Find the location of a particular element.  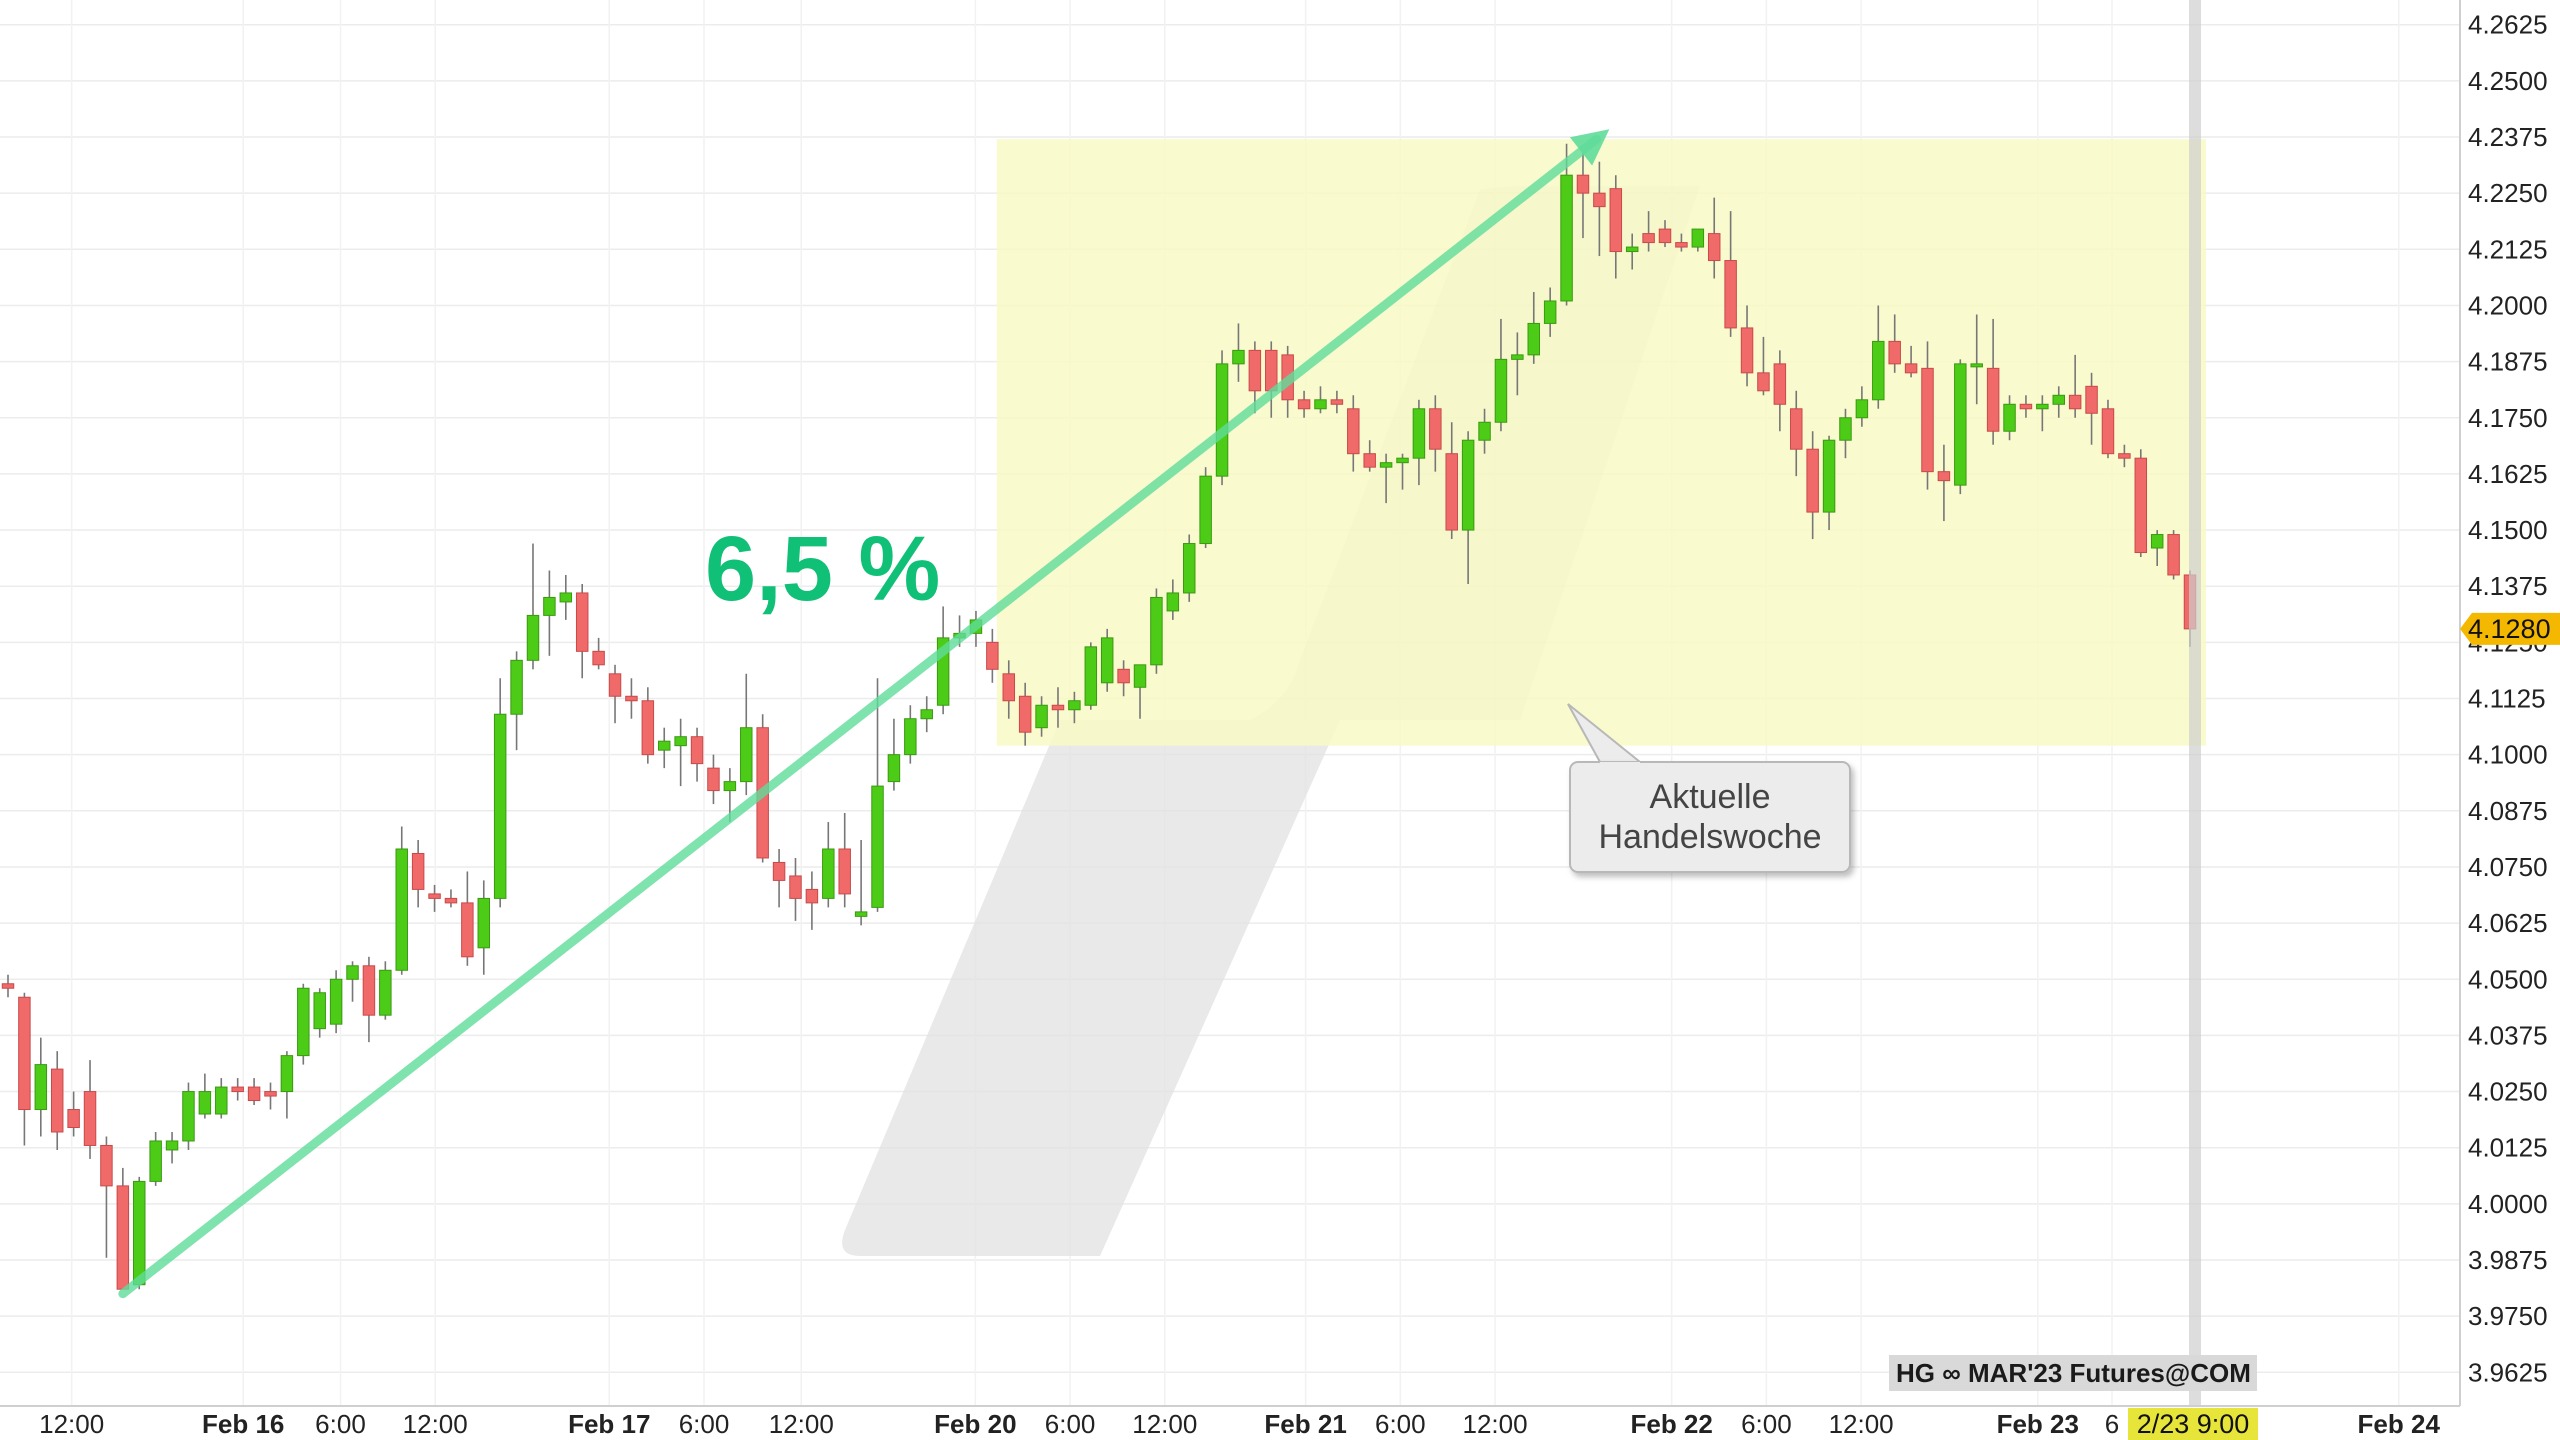

x-tick-label: Feb 20 is located at coordinates (975, 1424).